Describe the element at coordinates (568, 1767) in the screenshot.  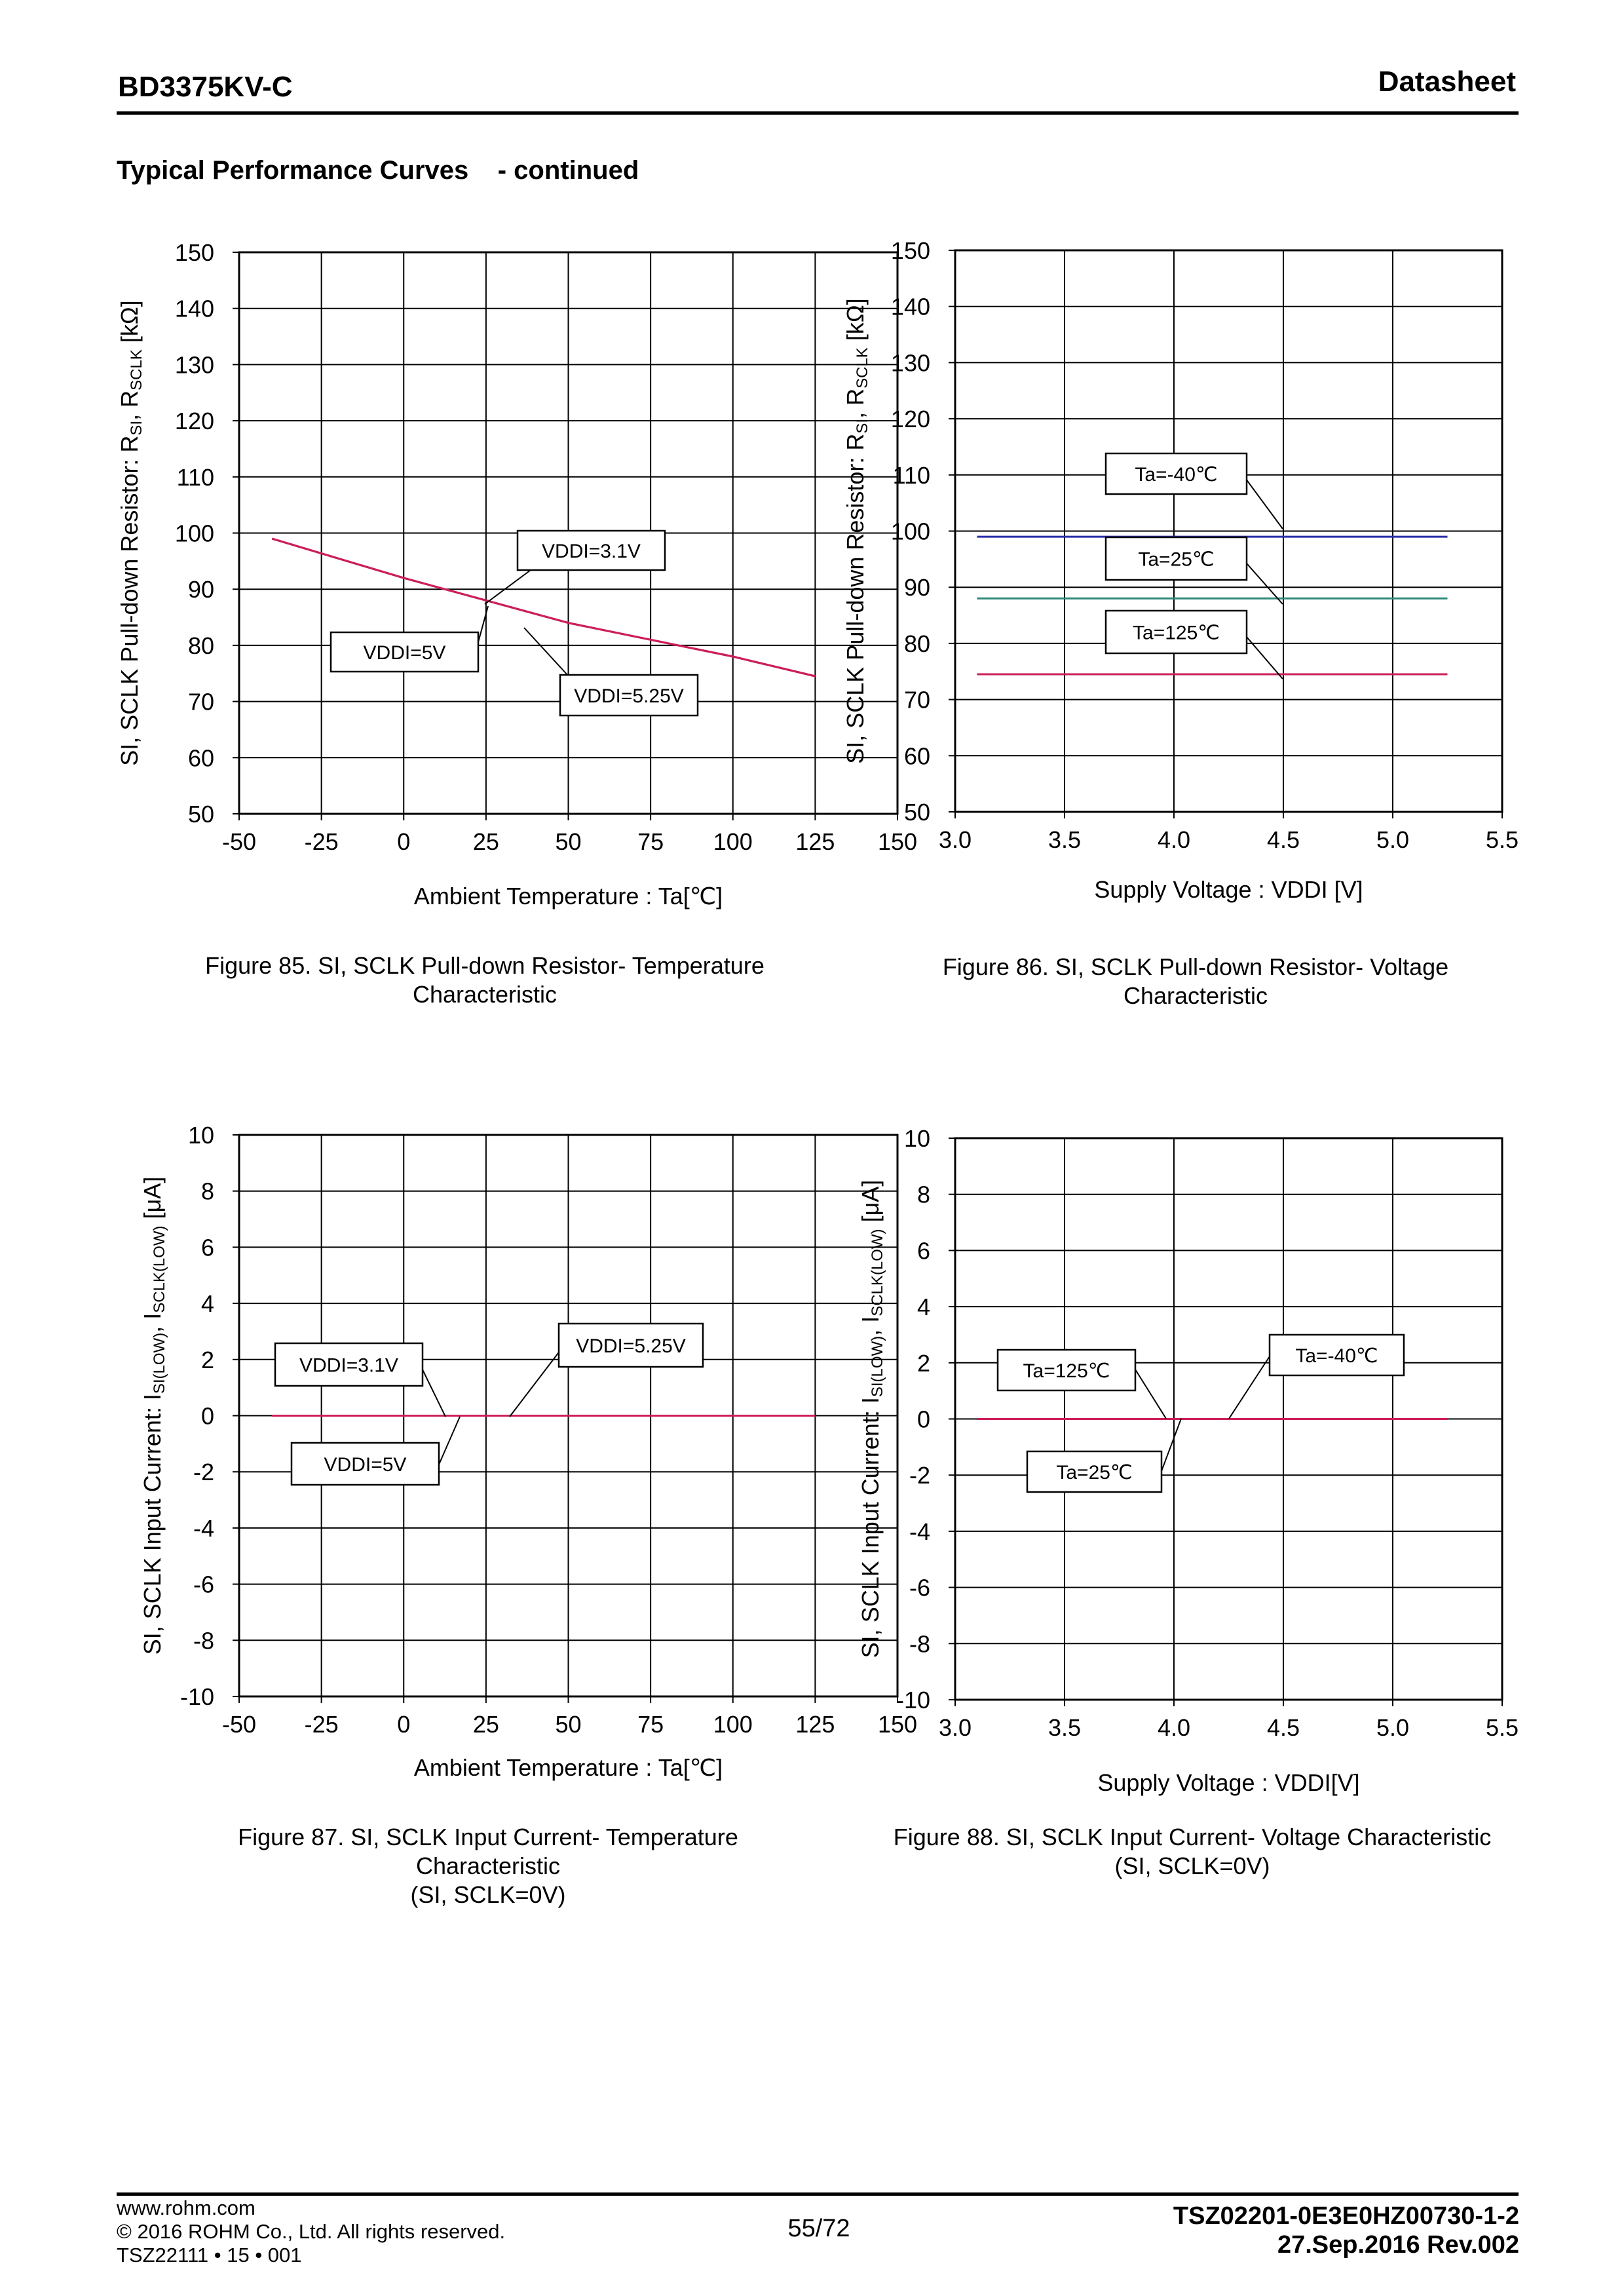
I see `x-axis-label: Ambient Temperature : Ta[℃]` at that location.